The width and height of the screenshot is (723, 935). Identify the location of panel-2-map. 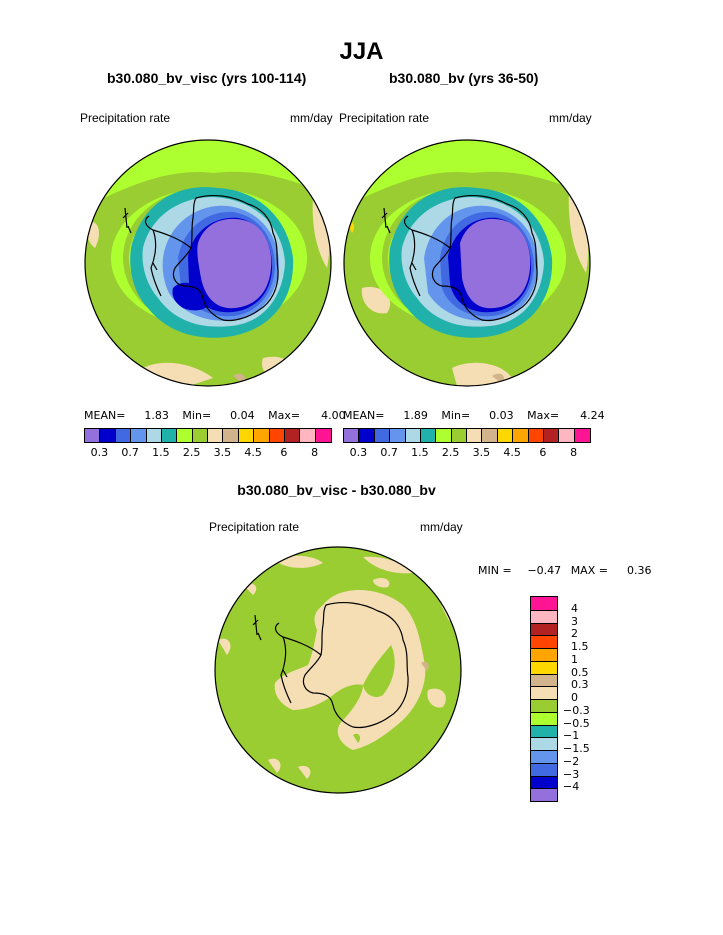
(467, 263).